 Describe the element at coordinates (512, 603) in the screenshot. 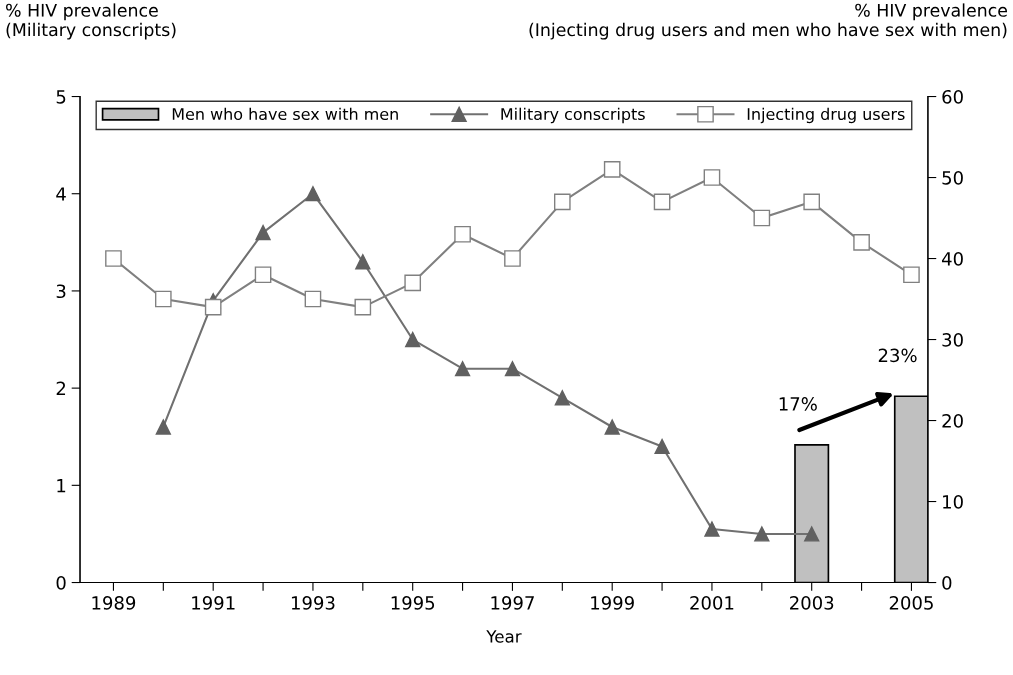

I see `x-tick-label: 1997` at that location.